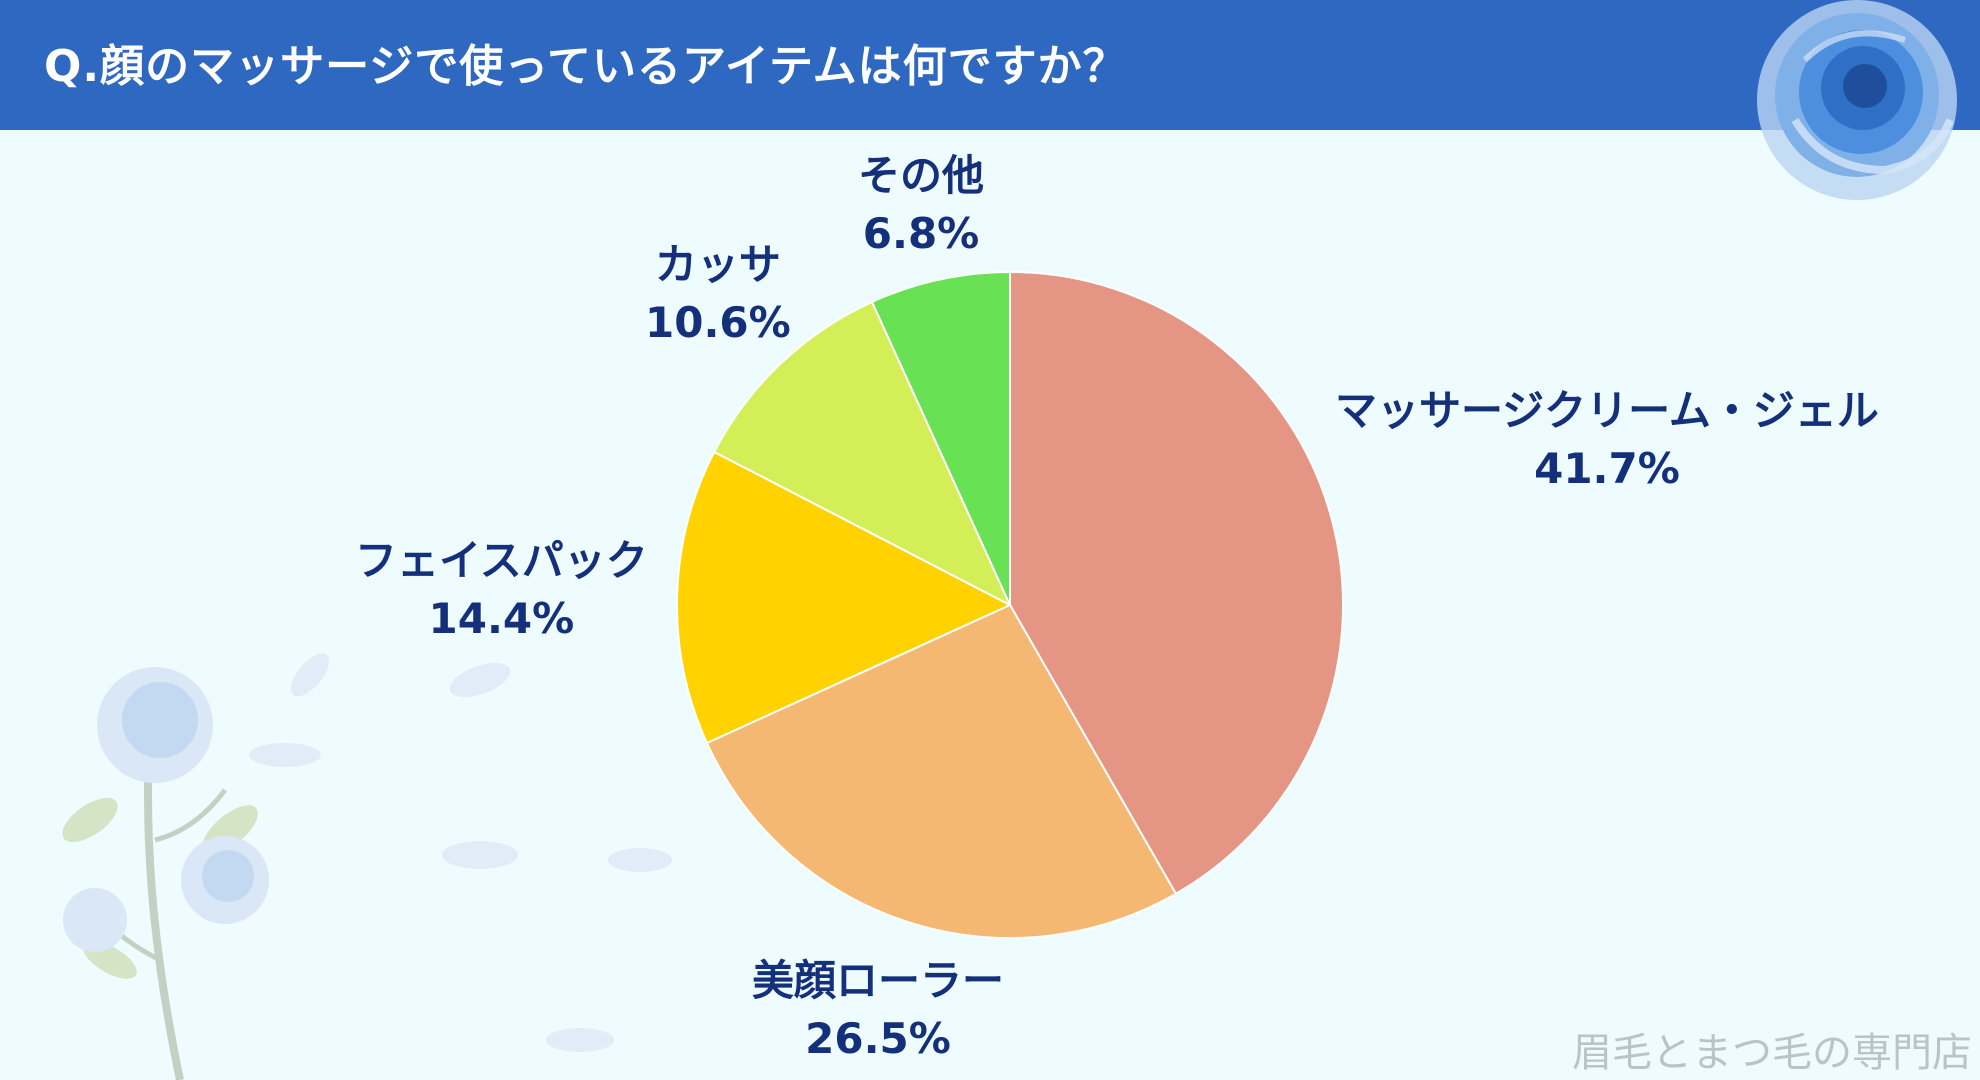  Describe the element at coordinates (1607, 468) in the screenshot. I see `slice-label-value: 41.7%` at that location.